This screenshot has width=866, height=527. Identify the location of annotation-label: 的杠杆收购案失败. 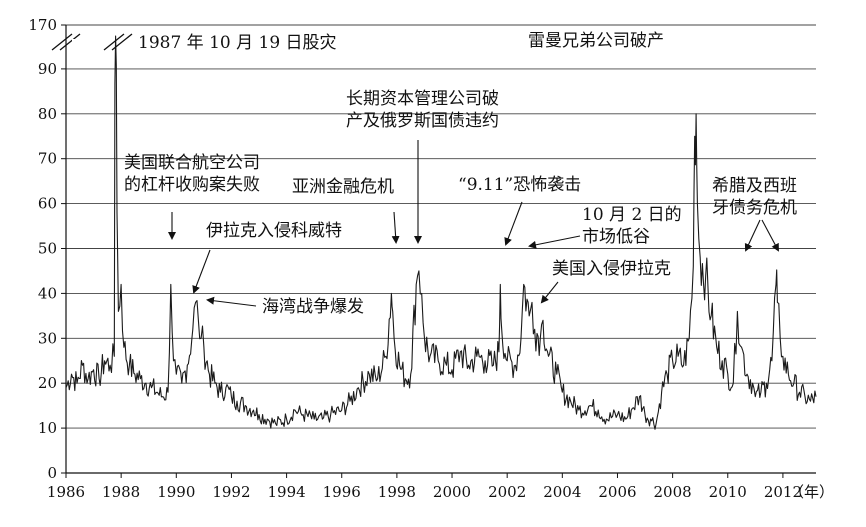
(192, 185).